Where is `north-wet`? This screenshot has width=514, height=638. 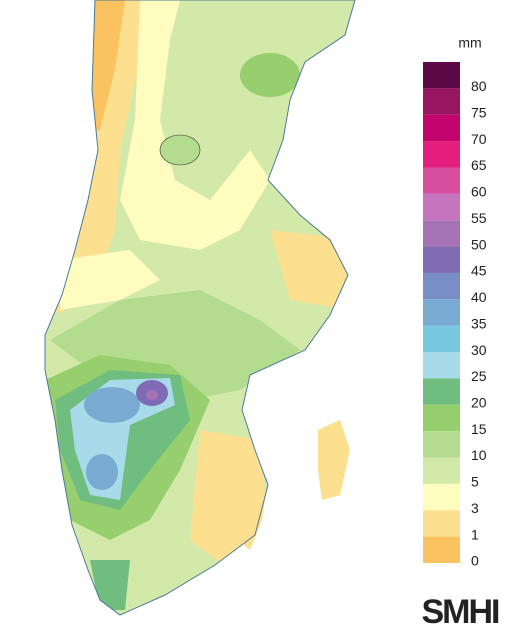
north-wet is located at coordinates (270, 75).